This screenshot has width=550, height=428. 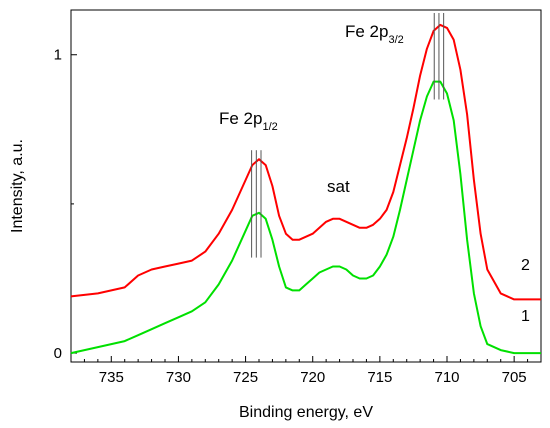 I want to click on curve-label-1: 1, so click(x=525, y=316).